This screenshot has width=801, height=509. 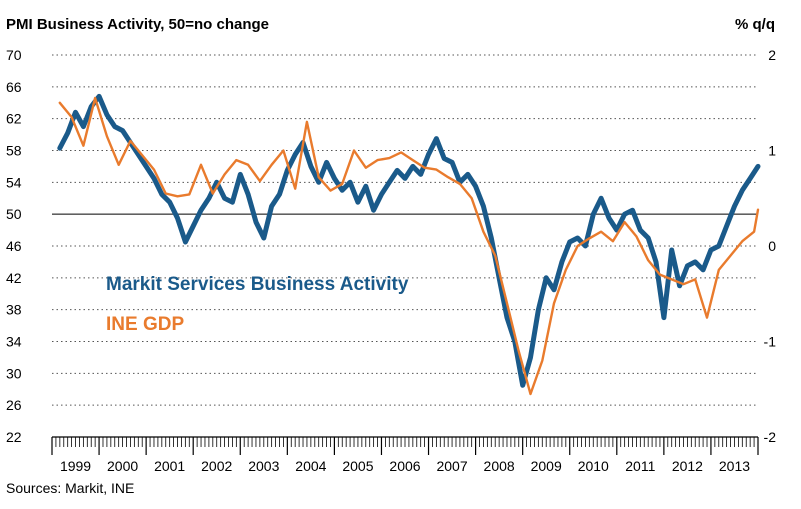 What do you see at coordinates (772, 55) in the screenshot?
I see `right-tick-label: 2` at bounding box center [772, 55].